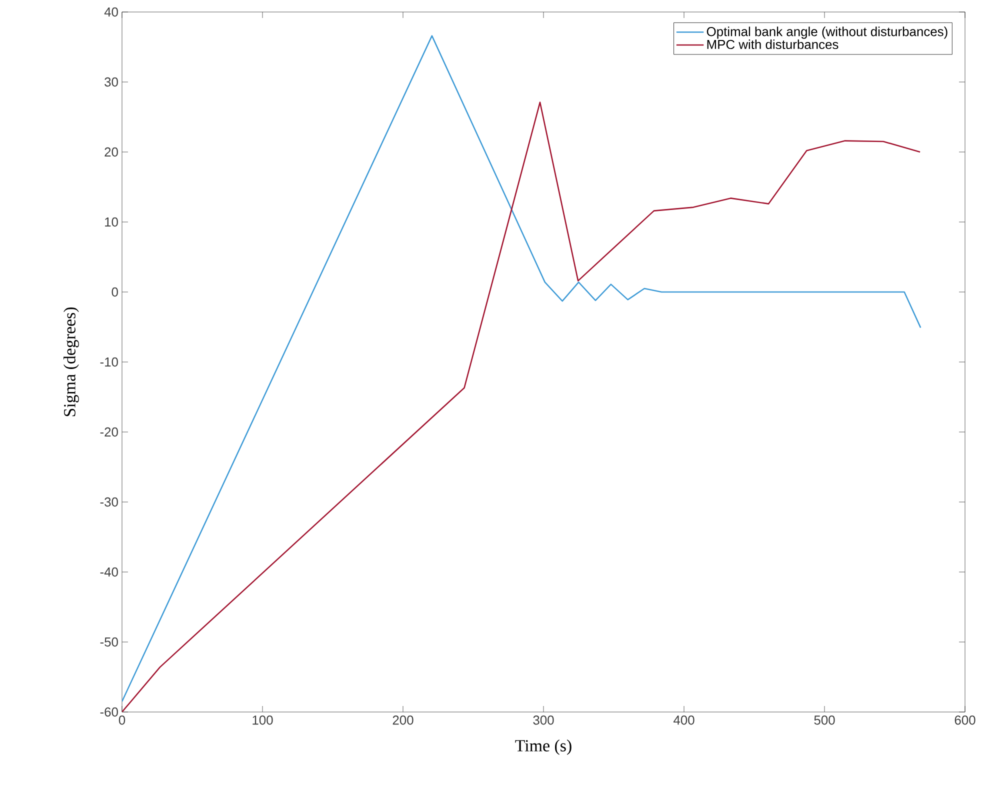 This screenshot has width=987, height=797. Describe the element at coordinates (262, 720) in the screenshot. I see `x-tick-label: 100` at that location.